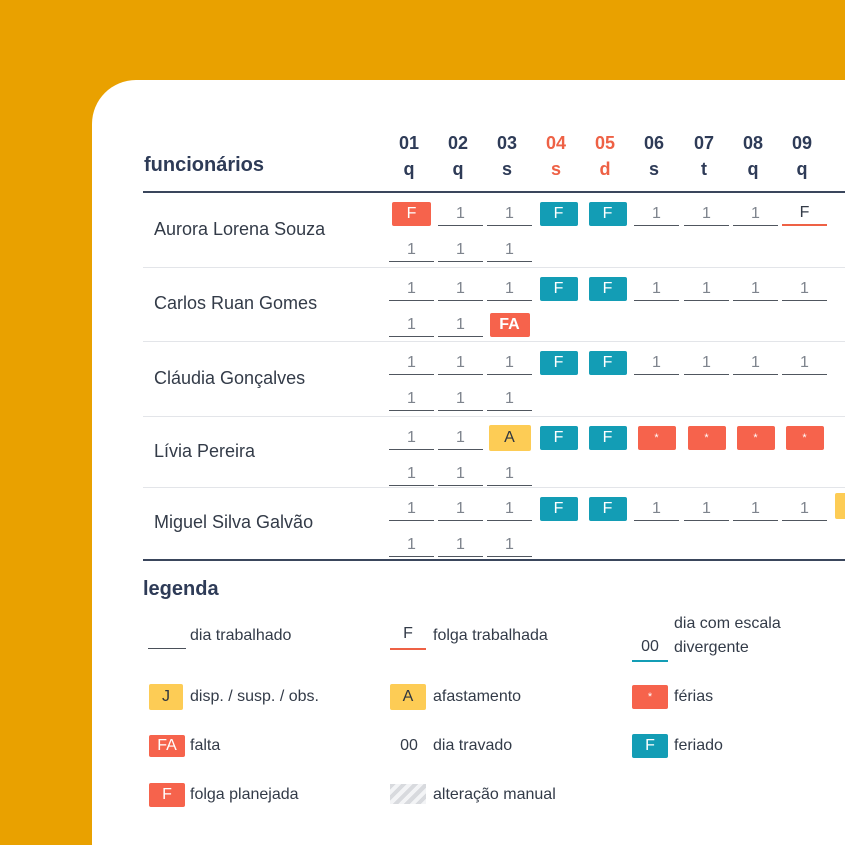  I want to click on day-number: 01, so click(409, 143).